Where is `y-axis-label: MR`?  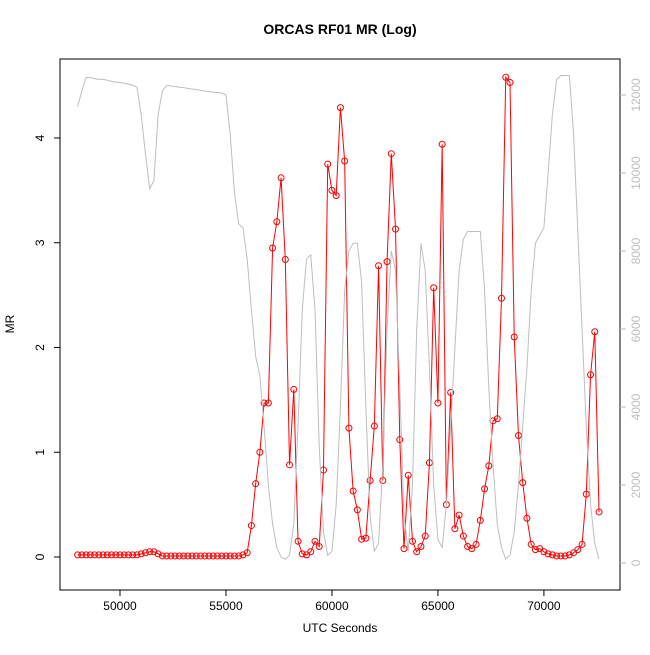 y-axis-label: MR is located at coordinates (10, 323).